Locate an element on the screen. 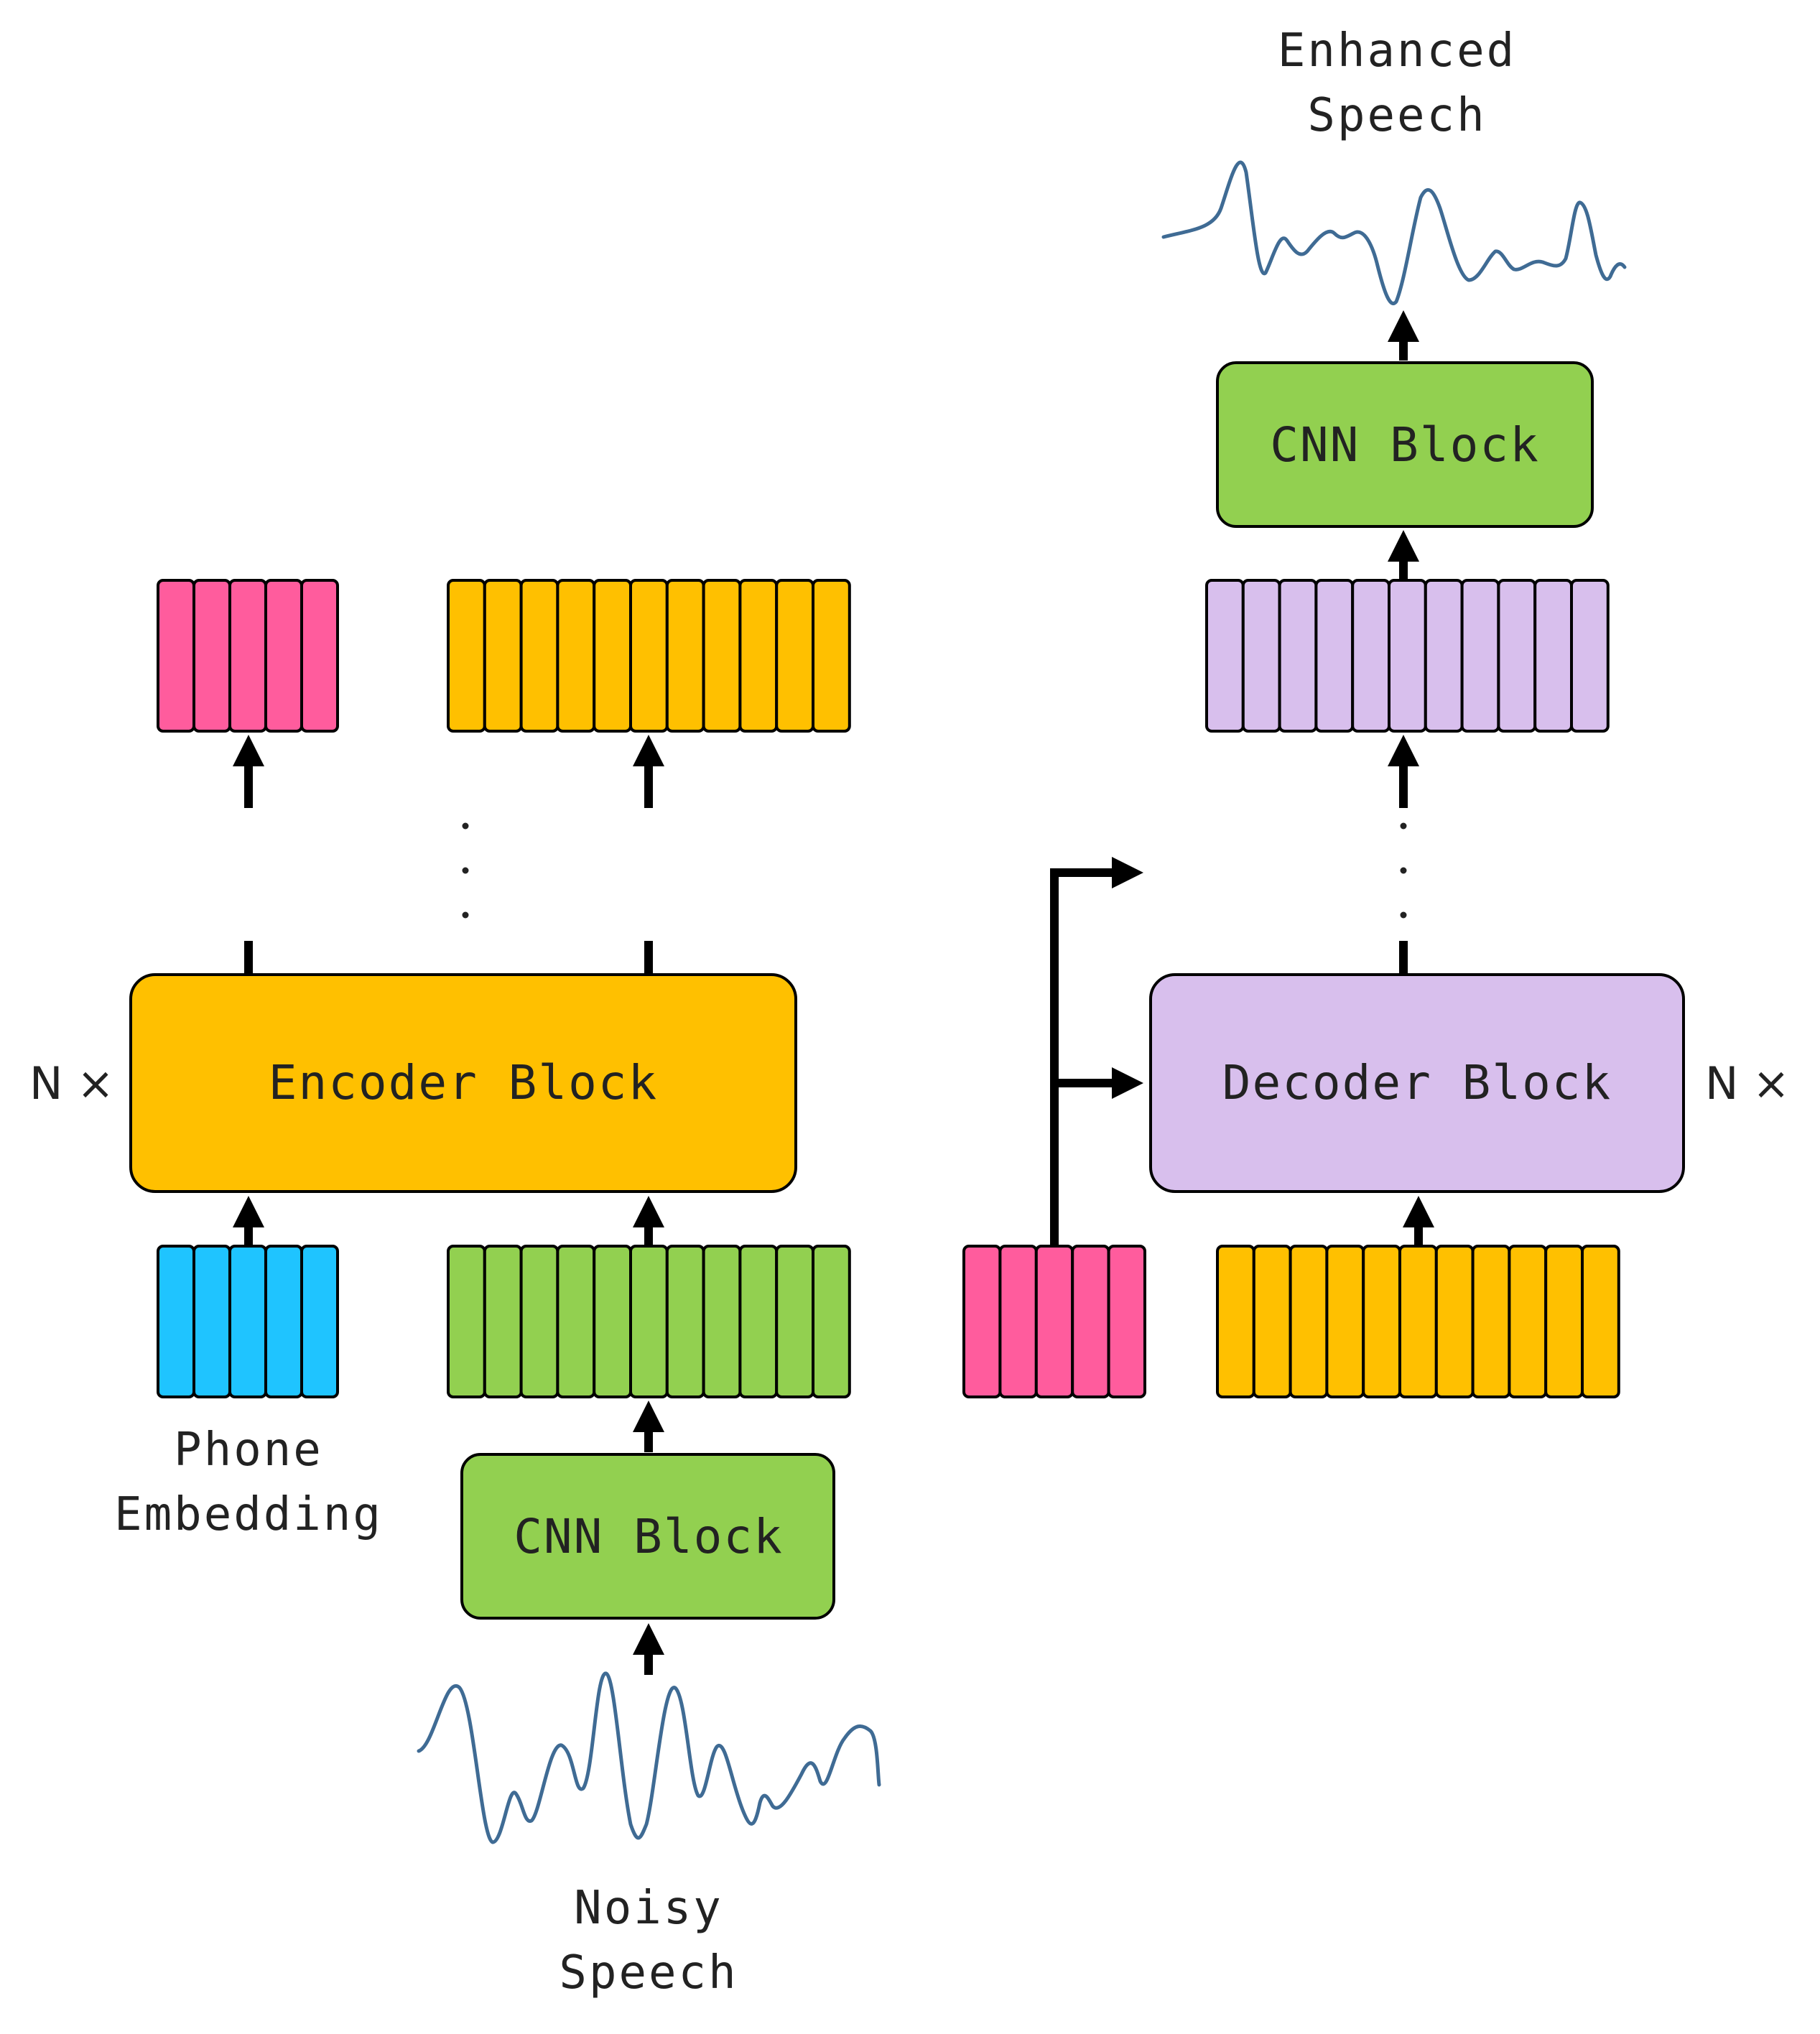 This screenshot has height=2034, width=1820. encoder-block is located at coordinates (463, 1083).